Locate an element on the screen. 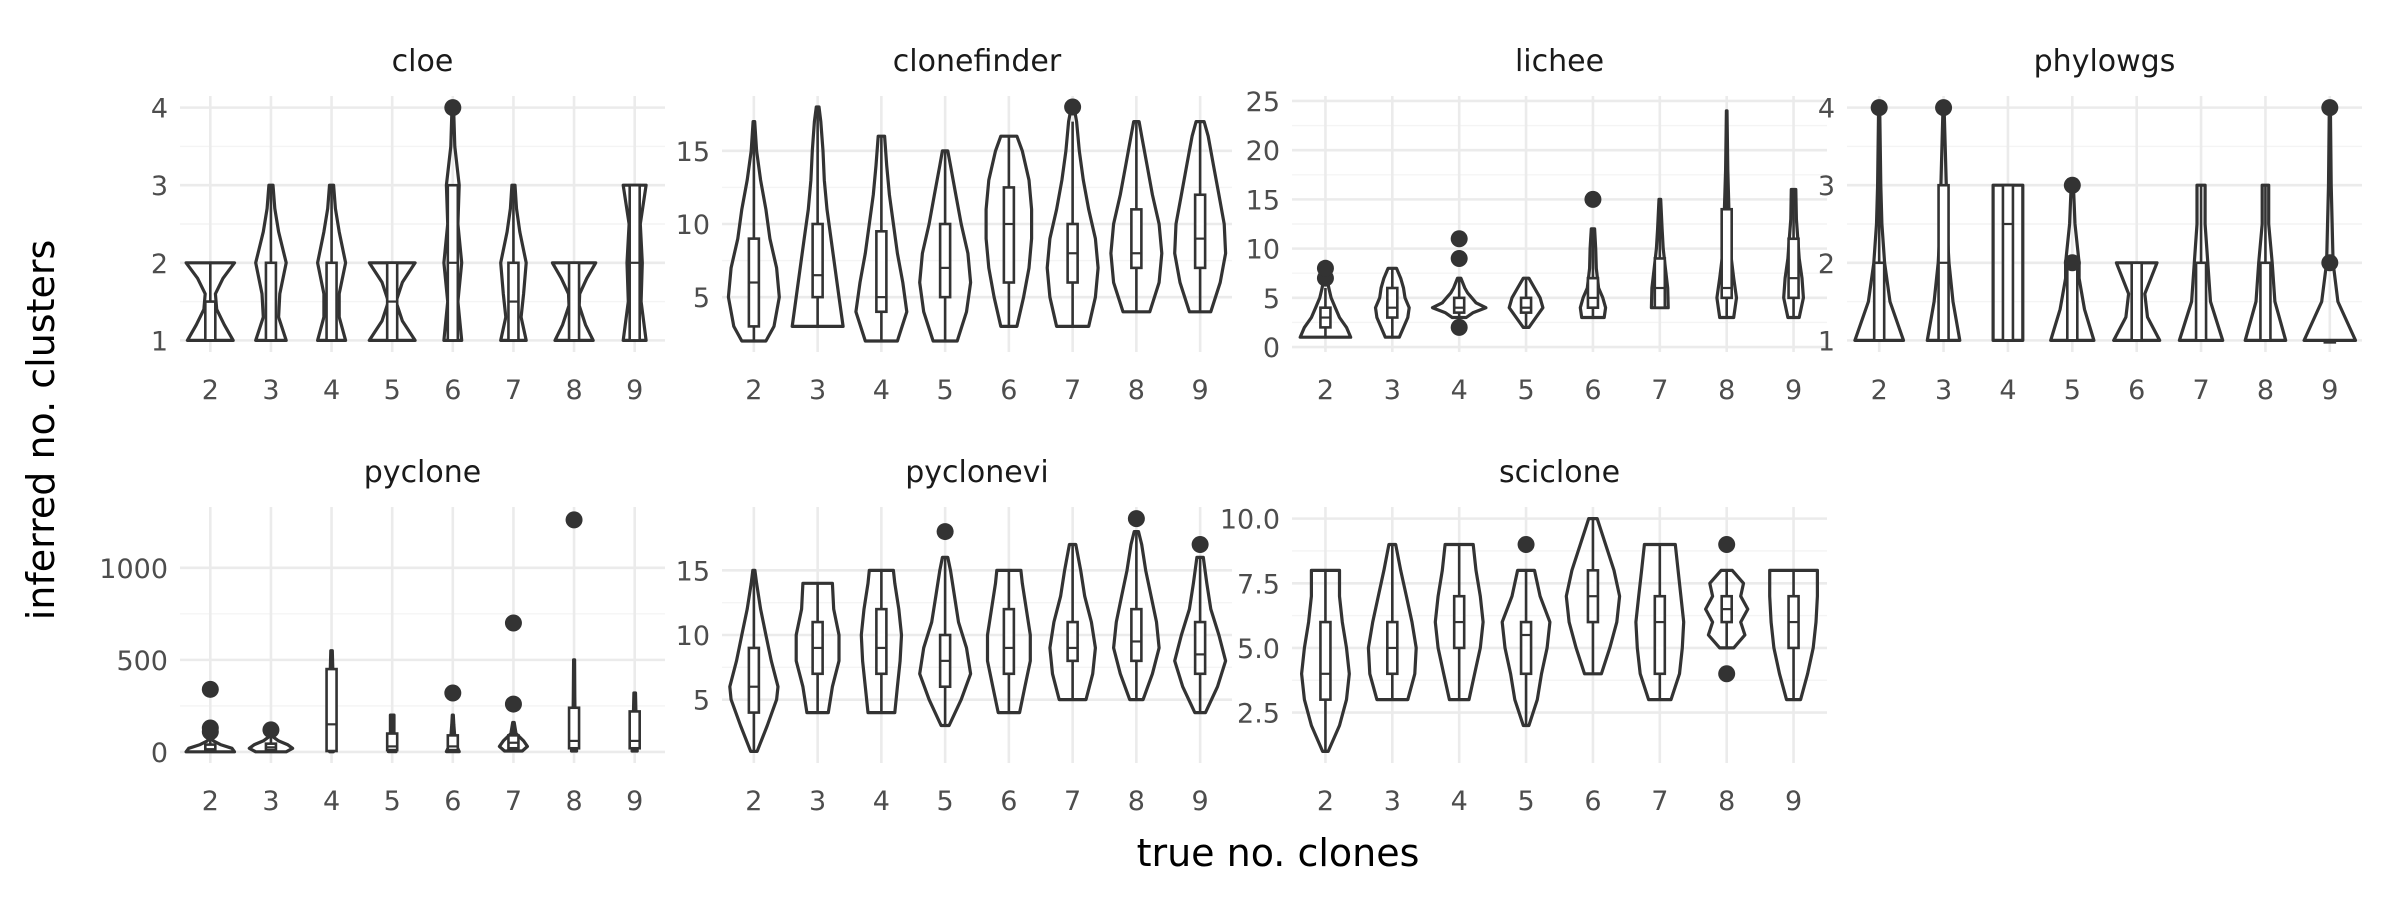 This screenshot has width=2400, height=900. panel-title: sciclone is located at coordinates (1559, 472).